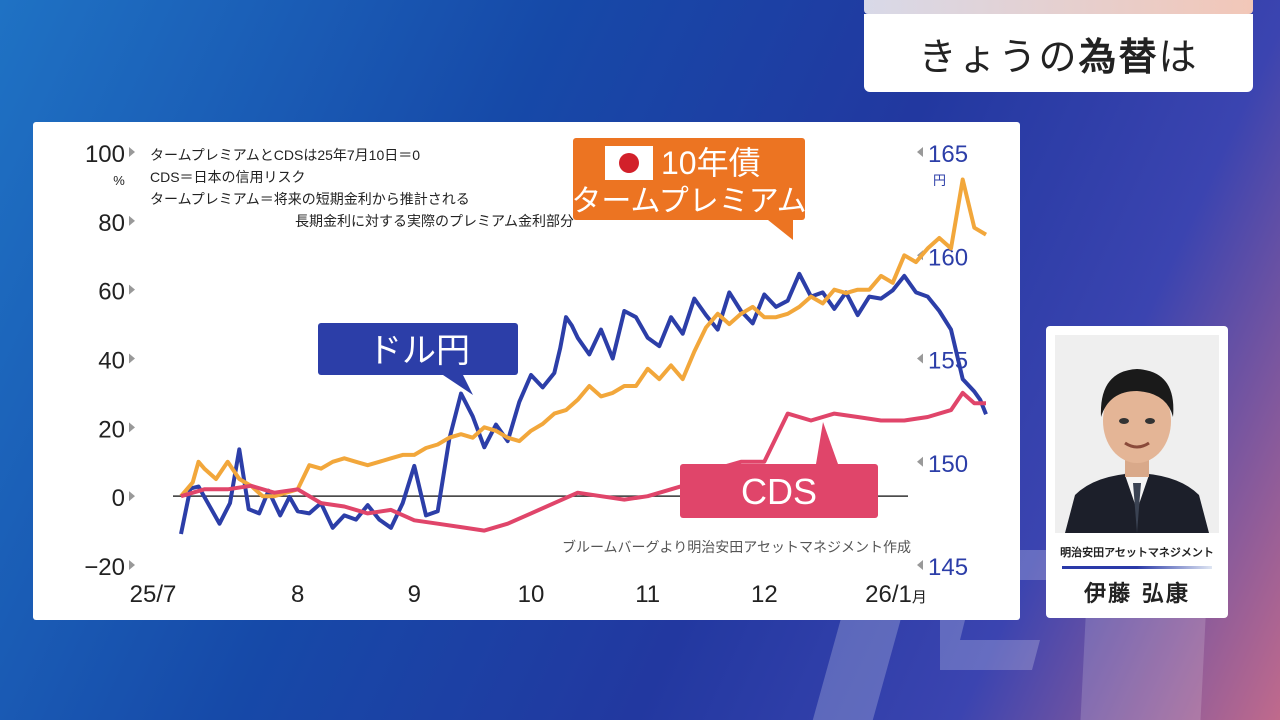  What do you see at coordinates (310, 199) in the screenshot?
I see `chart-note: タームプレミアム＝将来の短期金利から推計される` at bounding box center [310, 199].